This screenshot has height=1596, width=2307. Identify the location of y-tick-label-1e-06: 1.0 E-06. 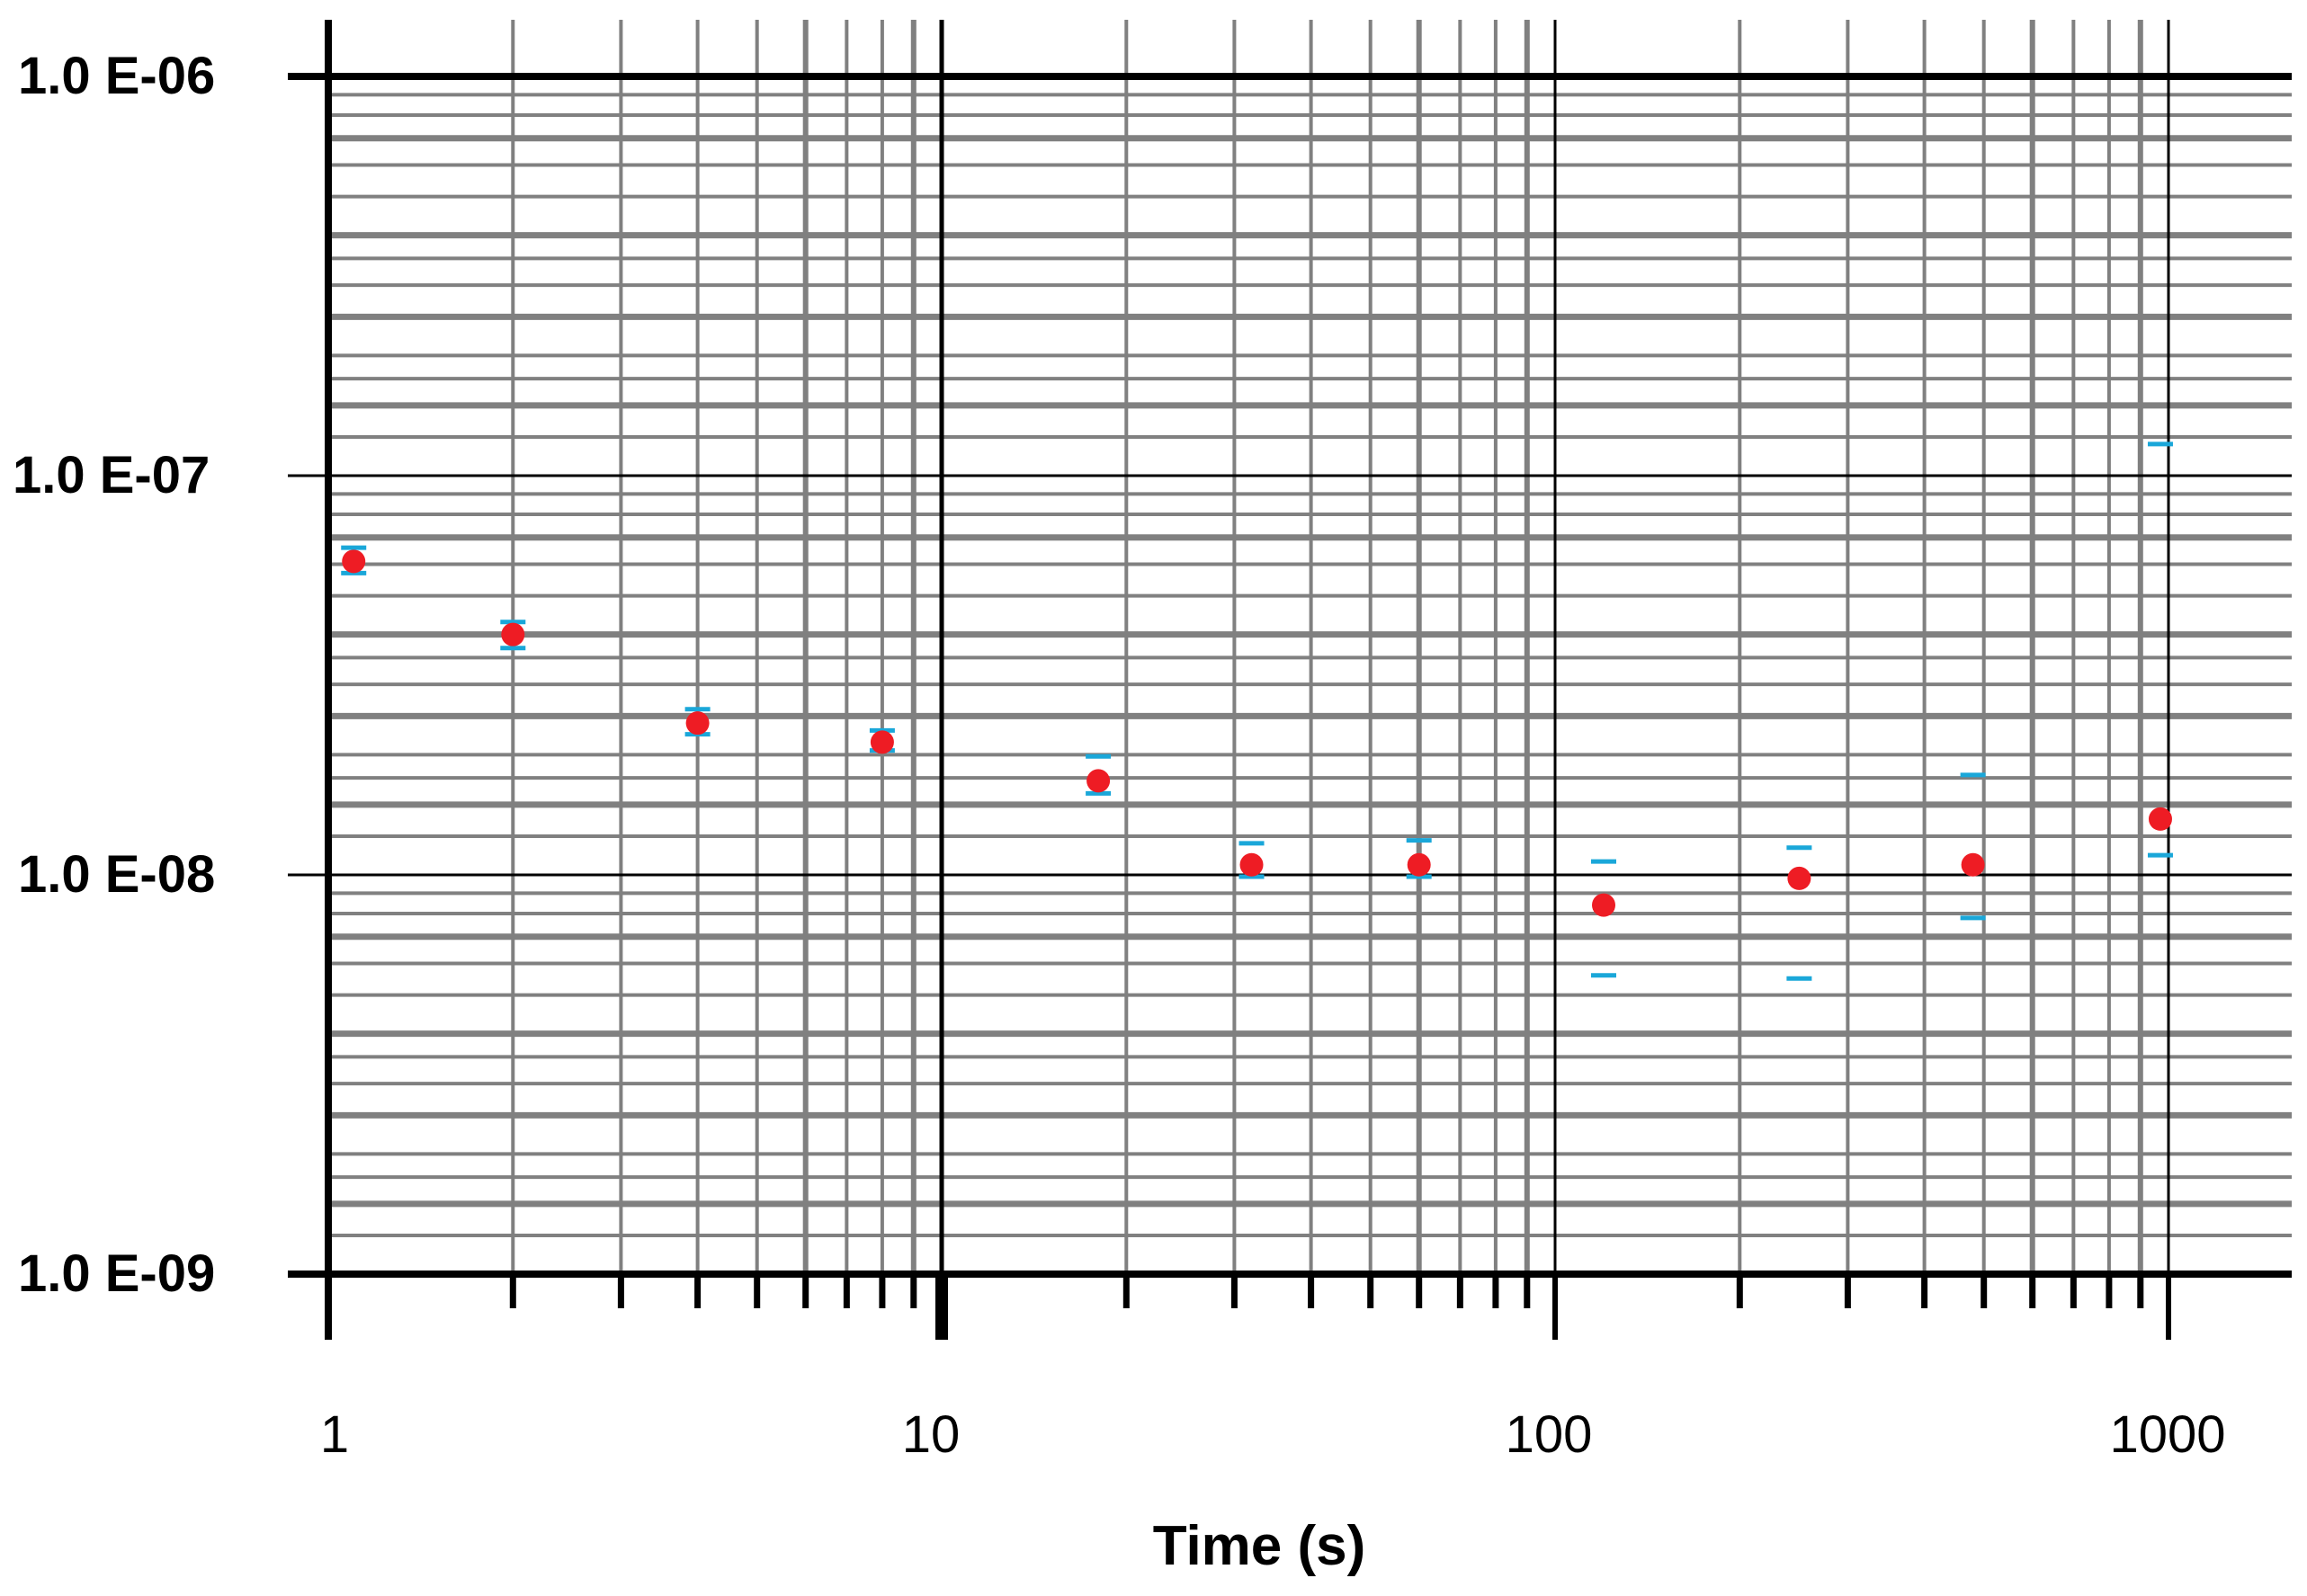
(116, 76).